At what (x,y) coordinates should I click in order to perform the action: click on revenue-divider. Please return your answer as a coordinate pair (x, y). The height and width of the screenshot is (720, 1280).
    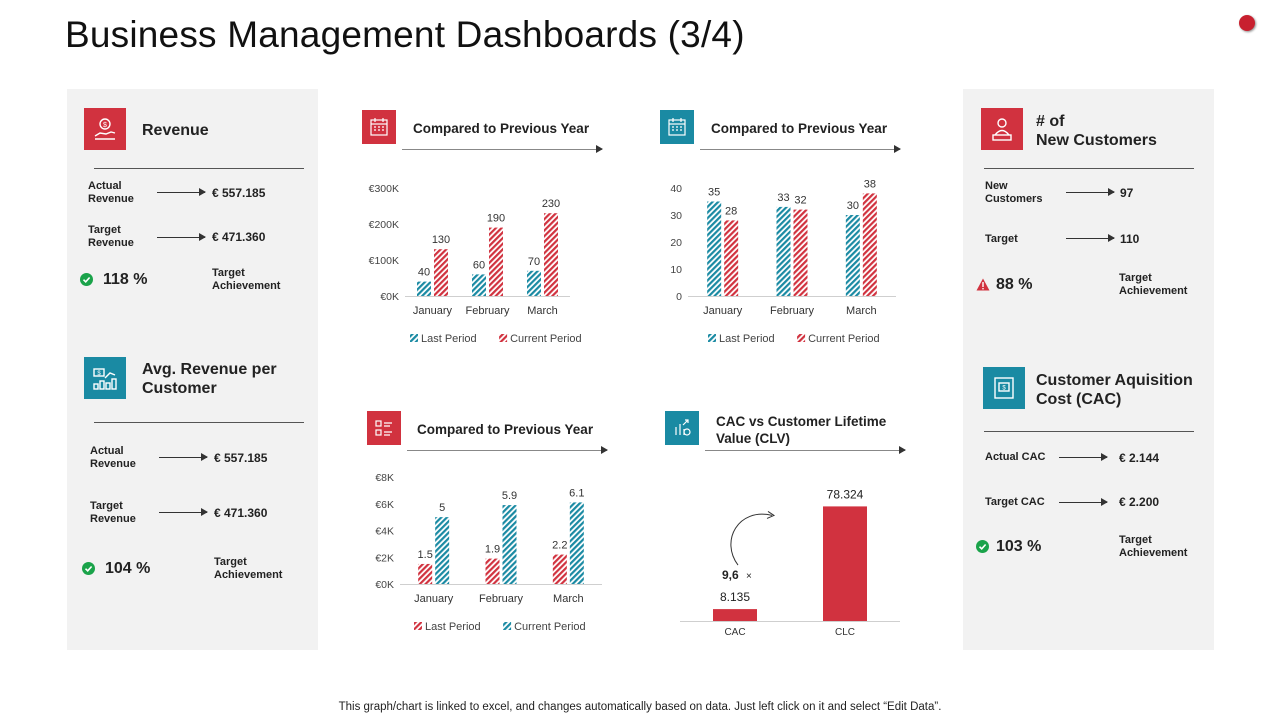
    Looking at the image, I should click on (199, 168).